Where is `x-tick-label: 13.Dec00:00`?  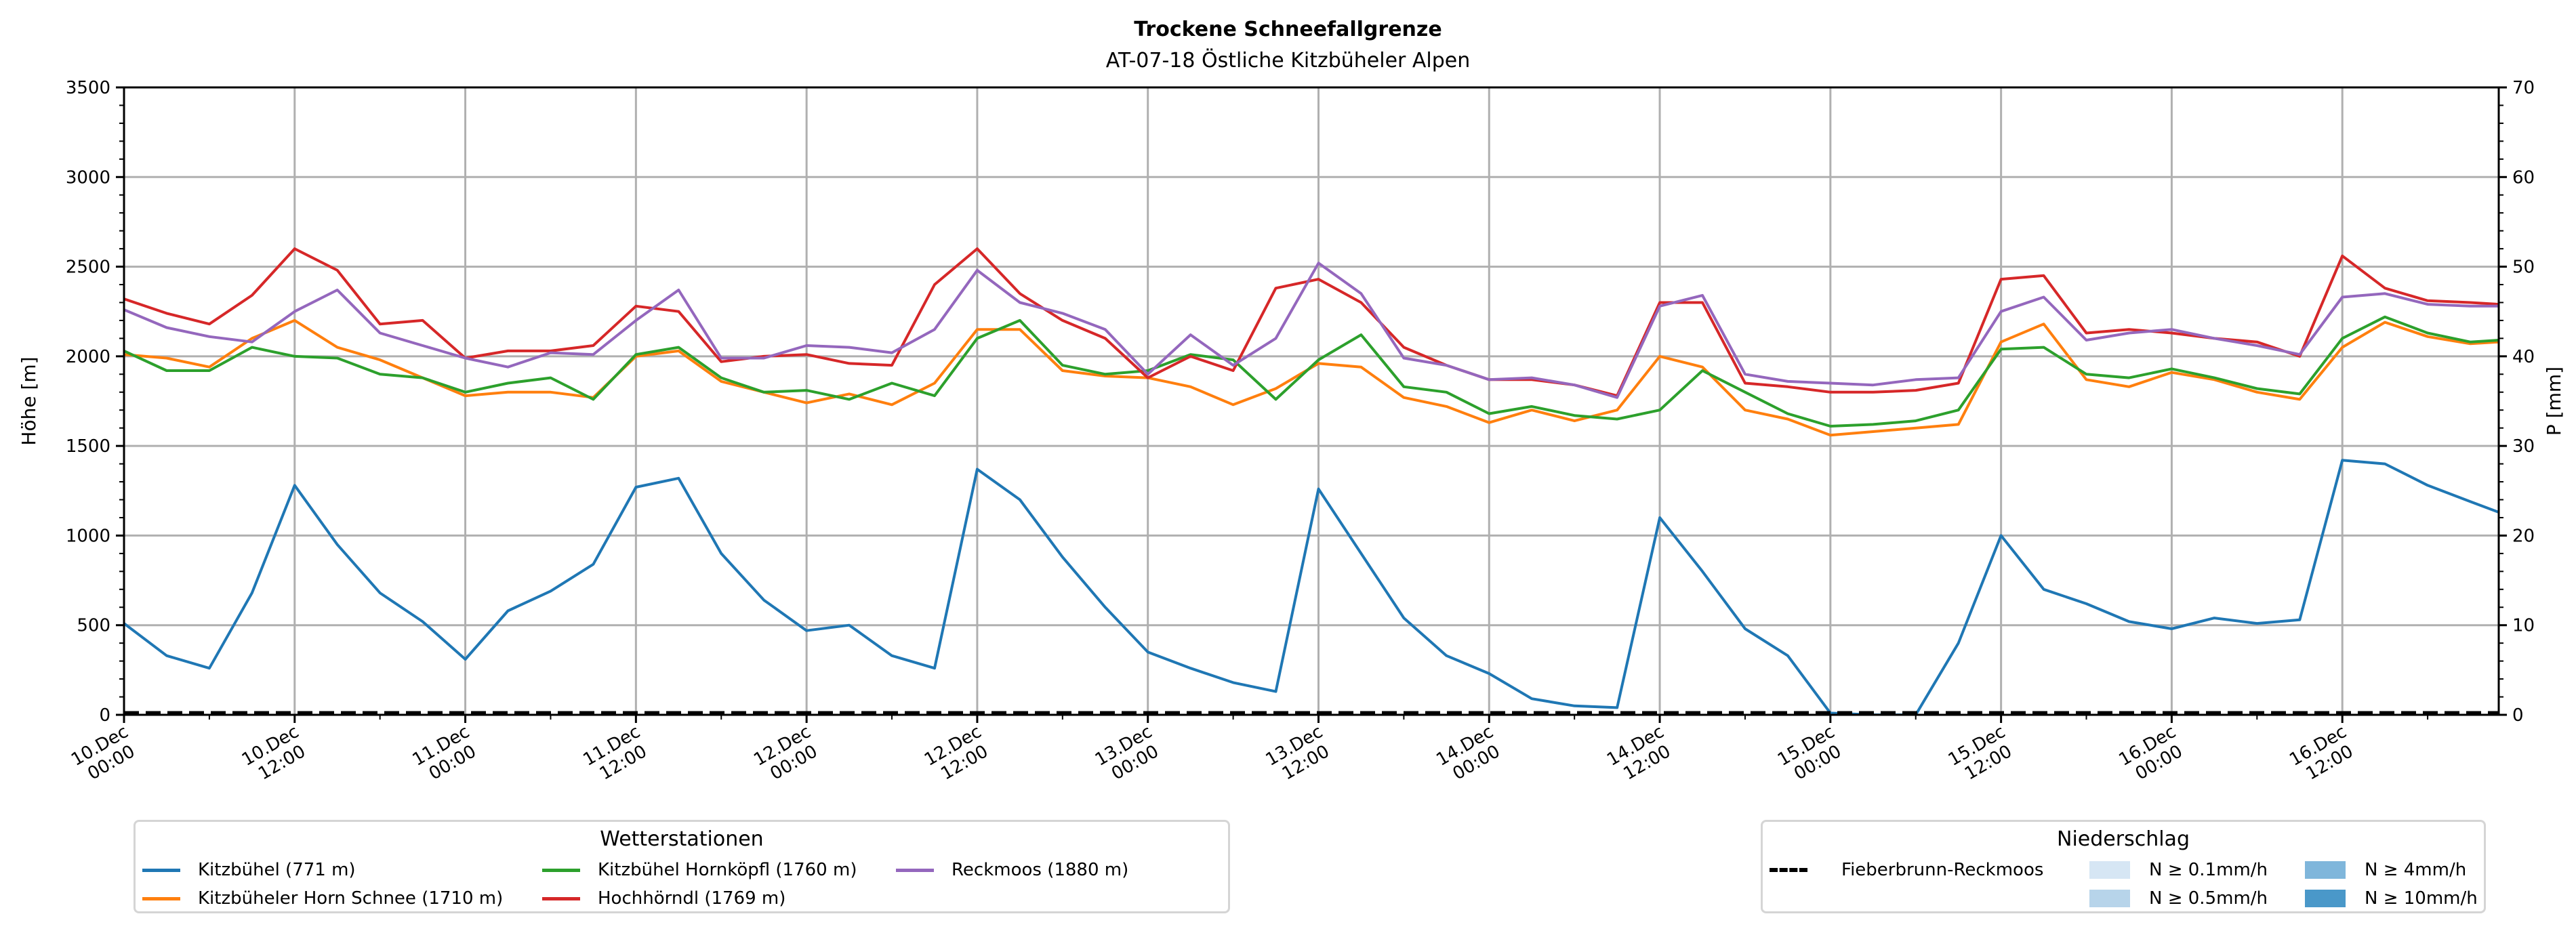
x-tick-label: 13.Dec00:00 is located at coordinates (1129, 755).